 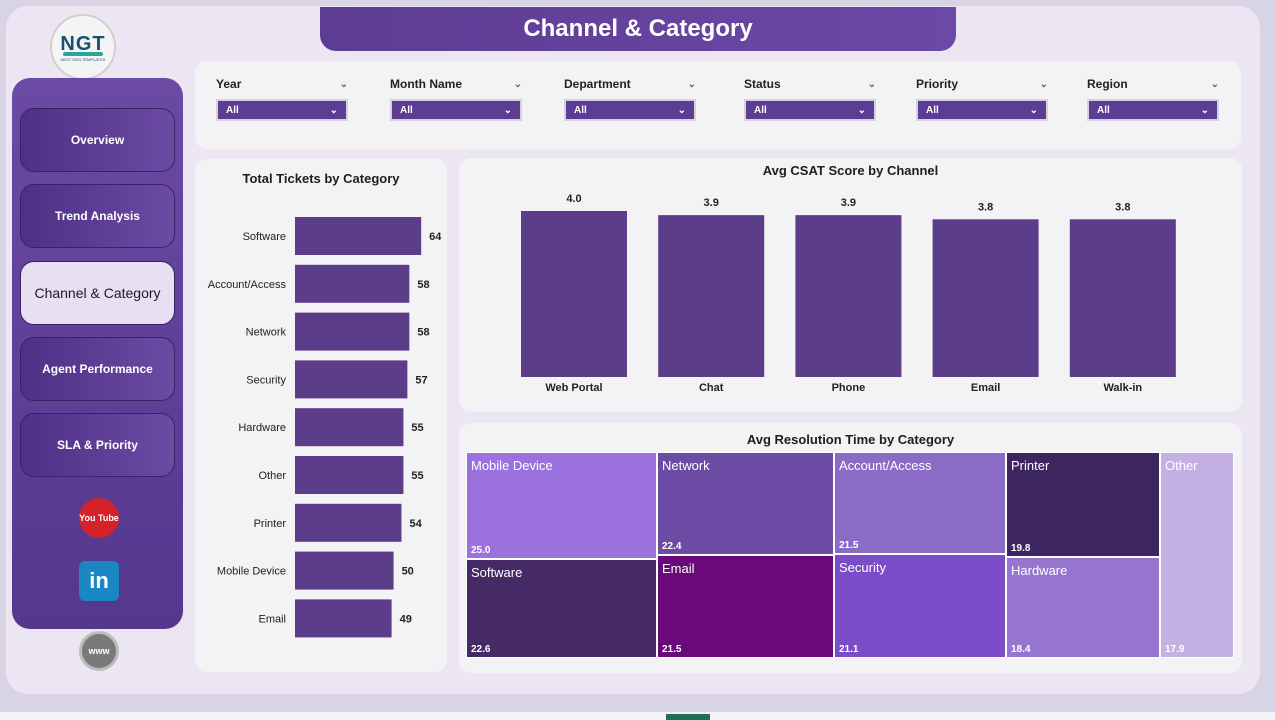 What do you see at coordinates (810, 98) in the screenshot?
I see `filter-status: Status ⌄ All ⌄` at bounding box center [810, 98].